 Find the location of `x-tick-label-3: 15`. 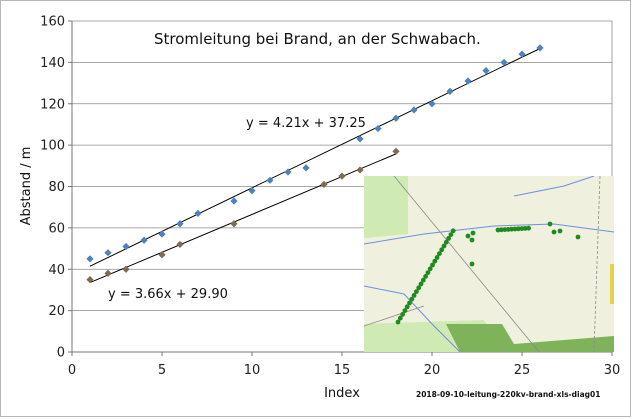

x-tick-label-3: 15 is located at coordinates (342, 370).